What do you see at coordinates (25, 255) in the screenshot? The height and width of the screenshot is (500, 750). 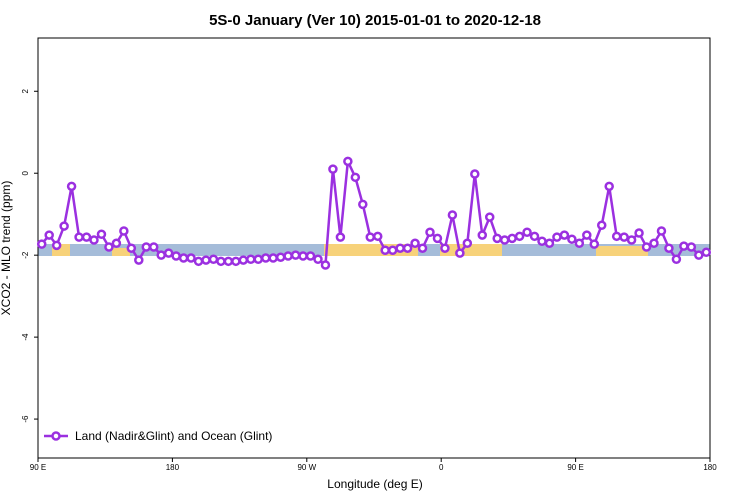 I see `y-tick-label: -2` at bounding box center [25, 255].